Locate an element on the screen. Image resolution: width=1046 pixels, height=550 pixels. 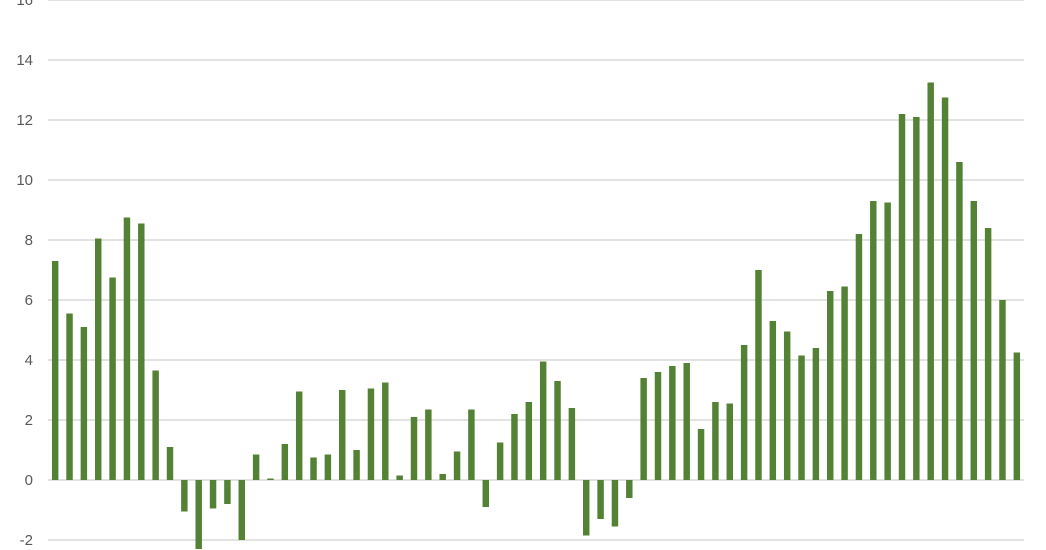
y-tick-label: 0 is located at coordinates (29, 480).